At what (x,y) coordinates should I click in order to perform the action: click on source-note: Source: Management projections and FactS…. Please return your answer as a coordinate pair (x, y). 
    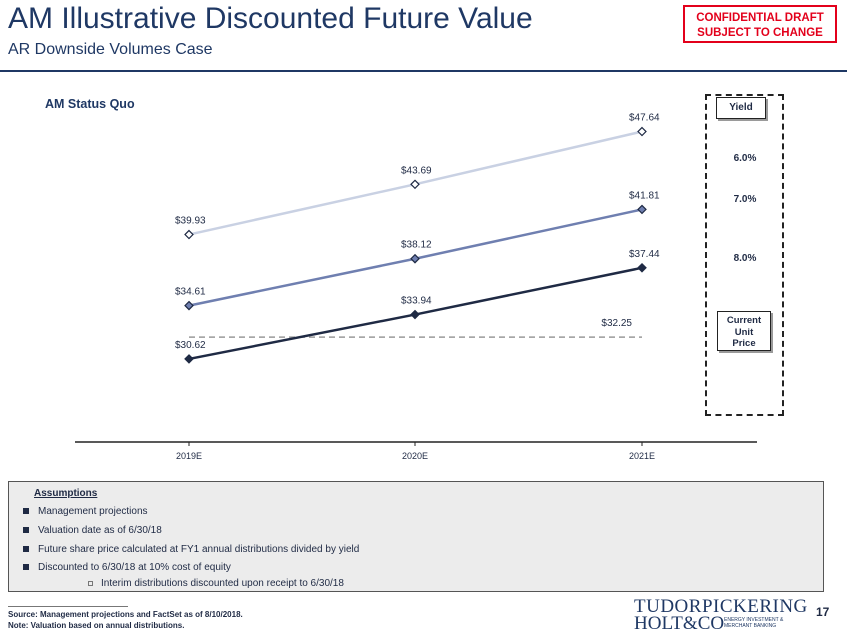
    Looking at the image, I should click on (125, 614).